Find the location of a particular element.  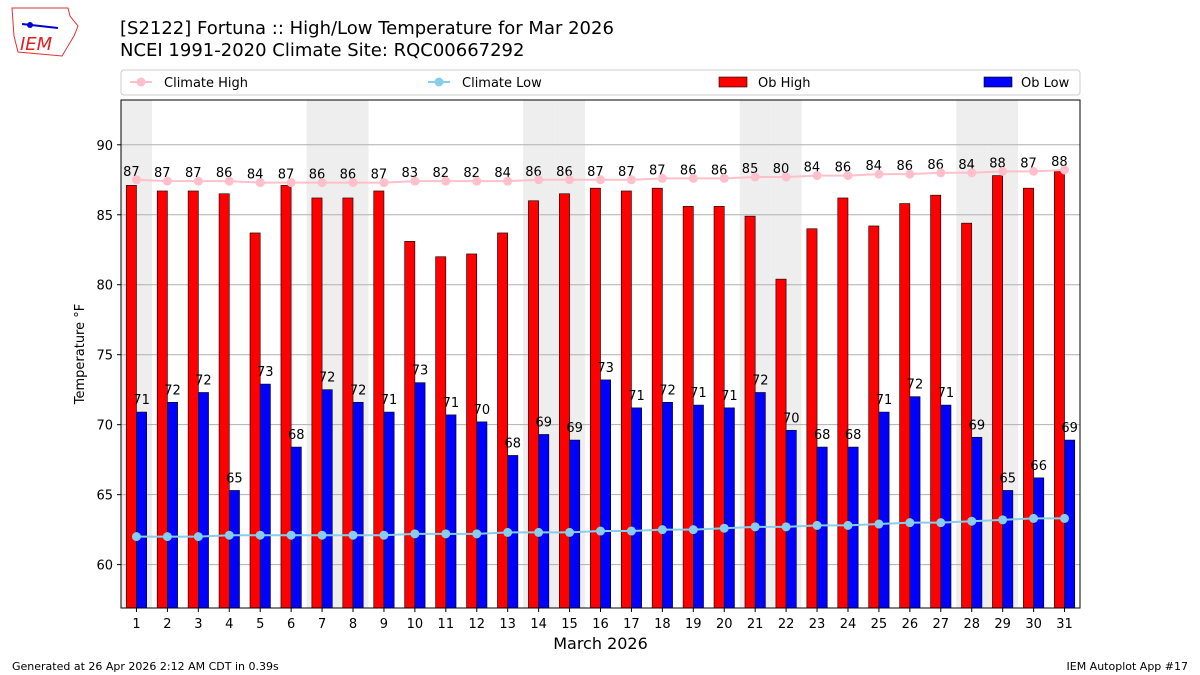

ob-low-label: 73 is located at coordinates (605, 368).